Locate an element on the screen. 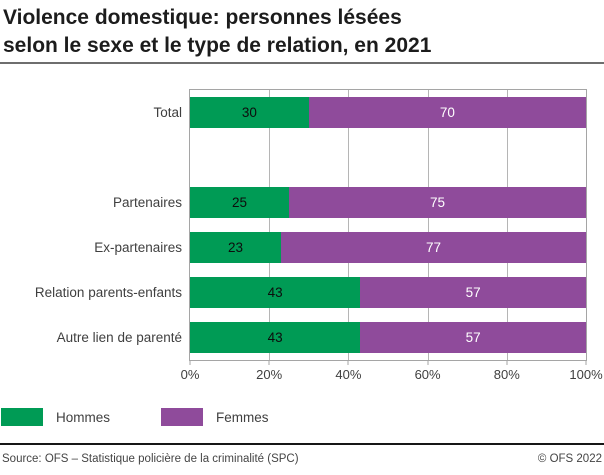 The height and width of the screenshot is (475, 604). legend-swatch-hommes is located at coordinates (22, 417).